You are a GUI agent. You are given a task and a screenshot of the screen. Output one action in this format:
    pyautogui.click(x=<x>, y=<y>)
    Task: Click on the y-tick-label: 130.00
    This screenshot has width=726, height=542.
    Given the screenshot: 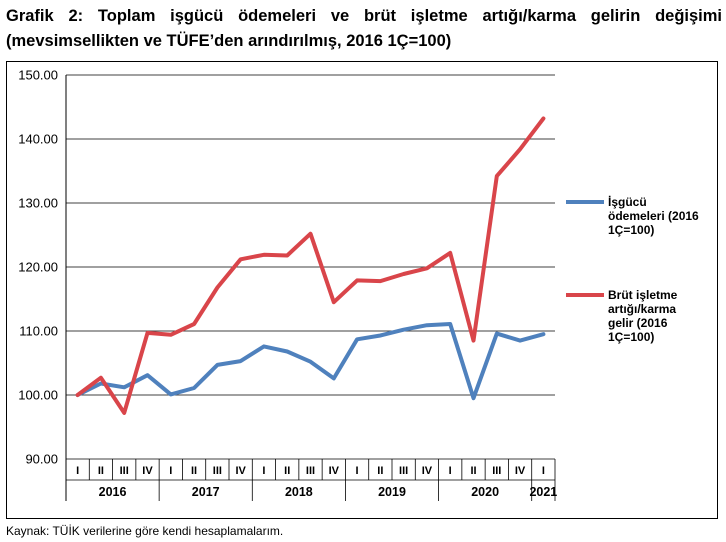 What is the action you would take?
    pyautogui.click(x=38, y=203)
    